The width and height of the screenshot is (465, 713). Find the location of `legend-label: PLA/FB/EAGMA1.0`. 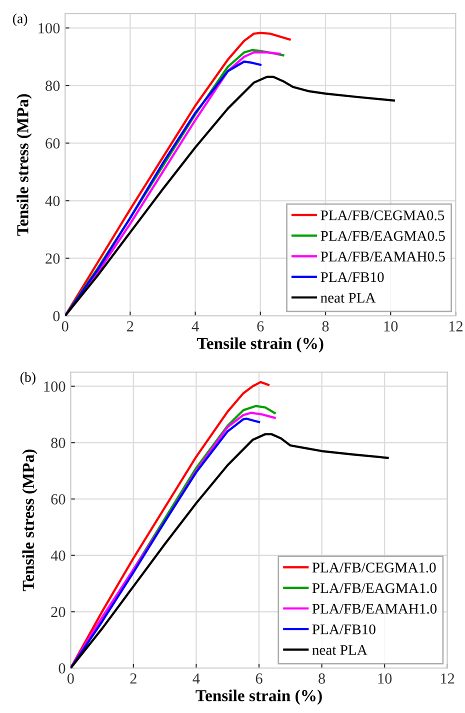

legend-label: PLA/FB/EAGMA1.0 is located at coordinates (374, 588).